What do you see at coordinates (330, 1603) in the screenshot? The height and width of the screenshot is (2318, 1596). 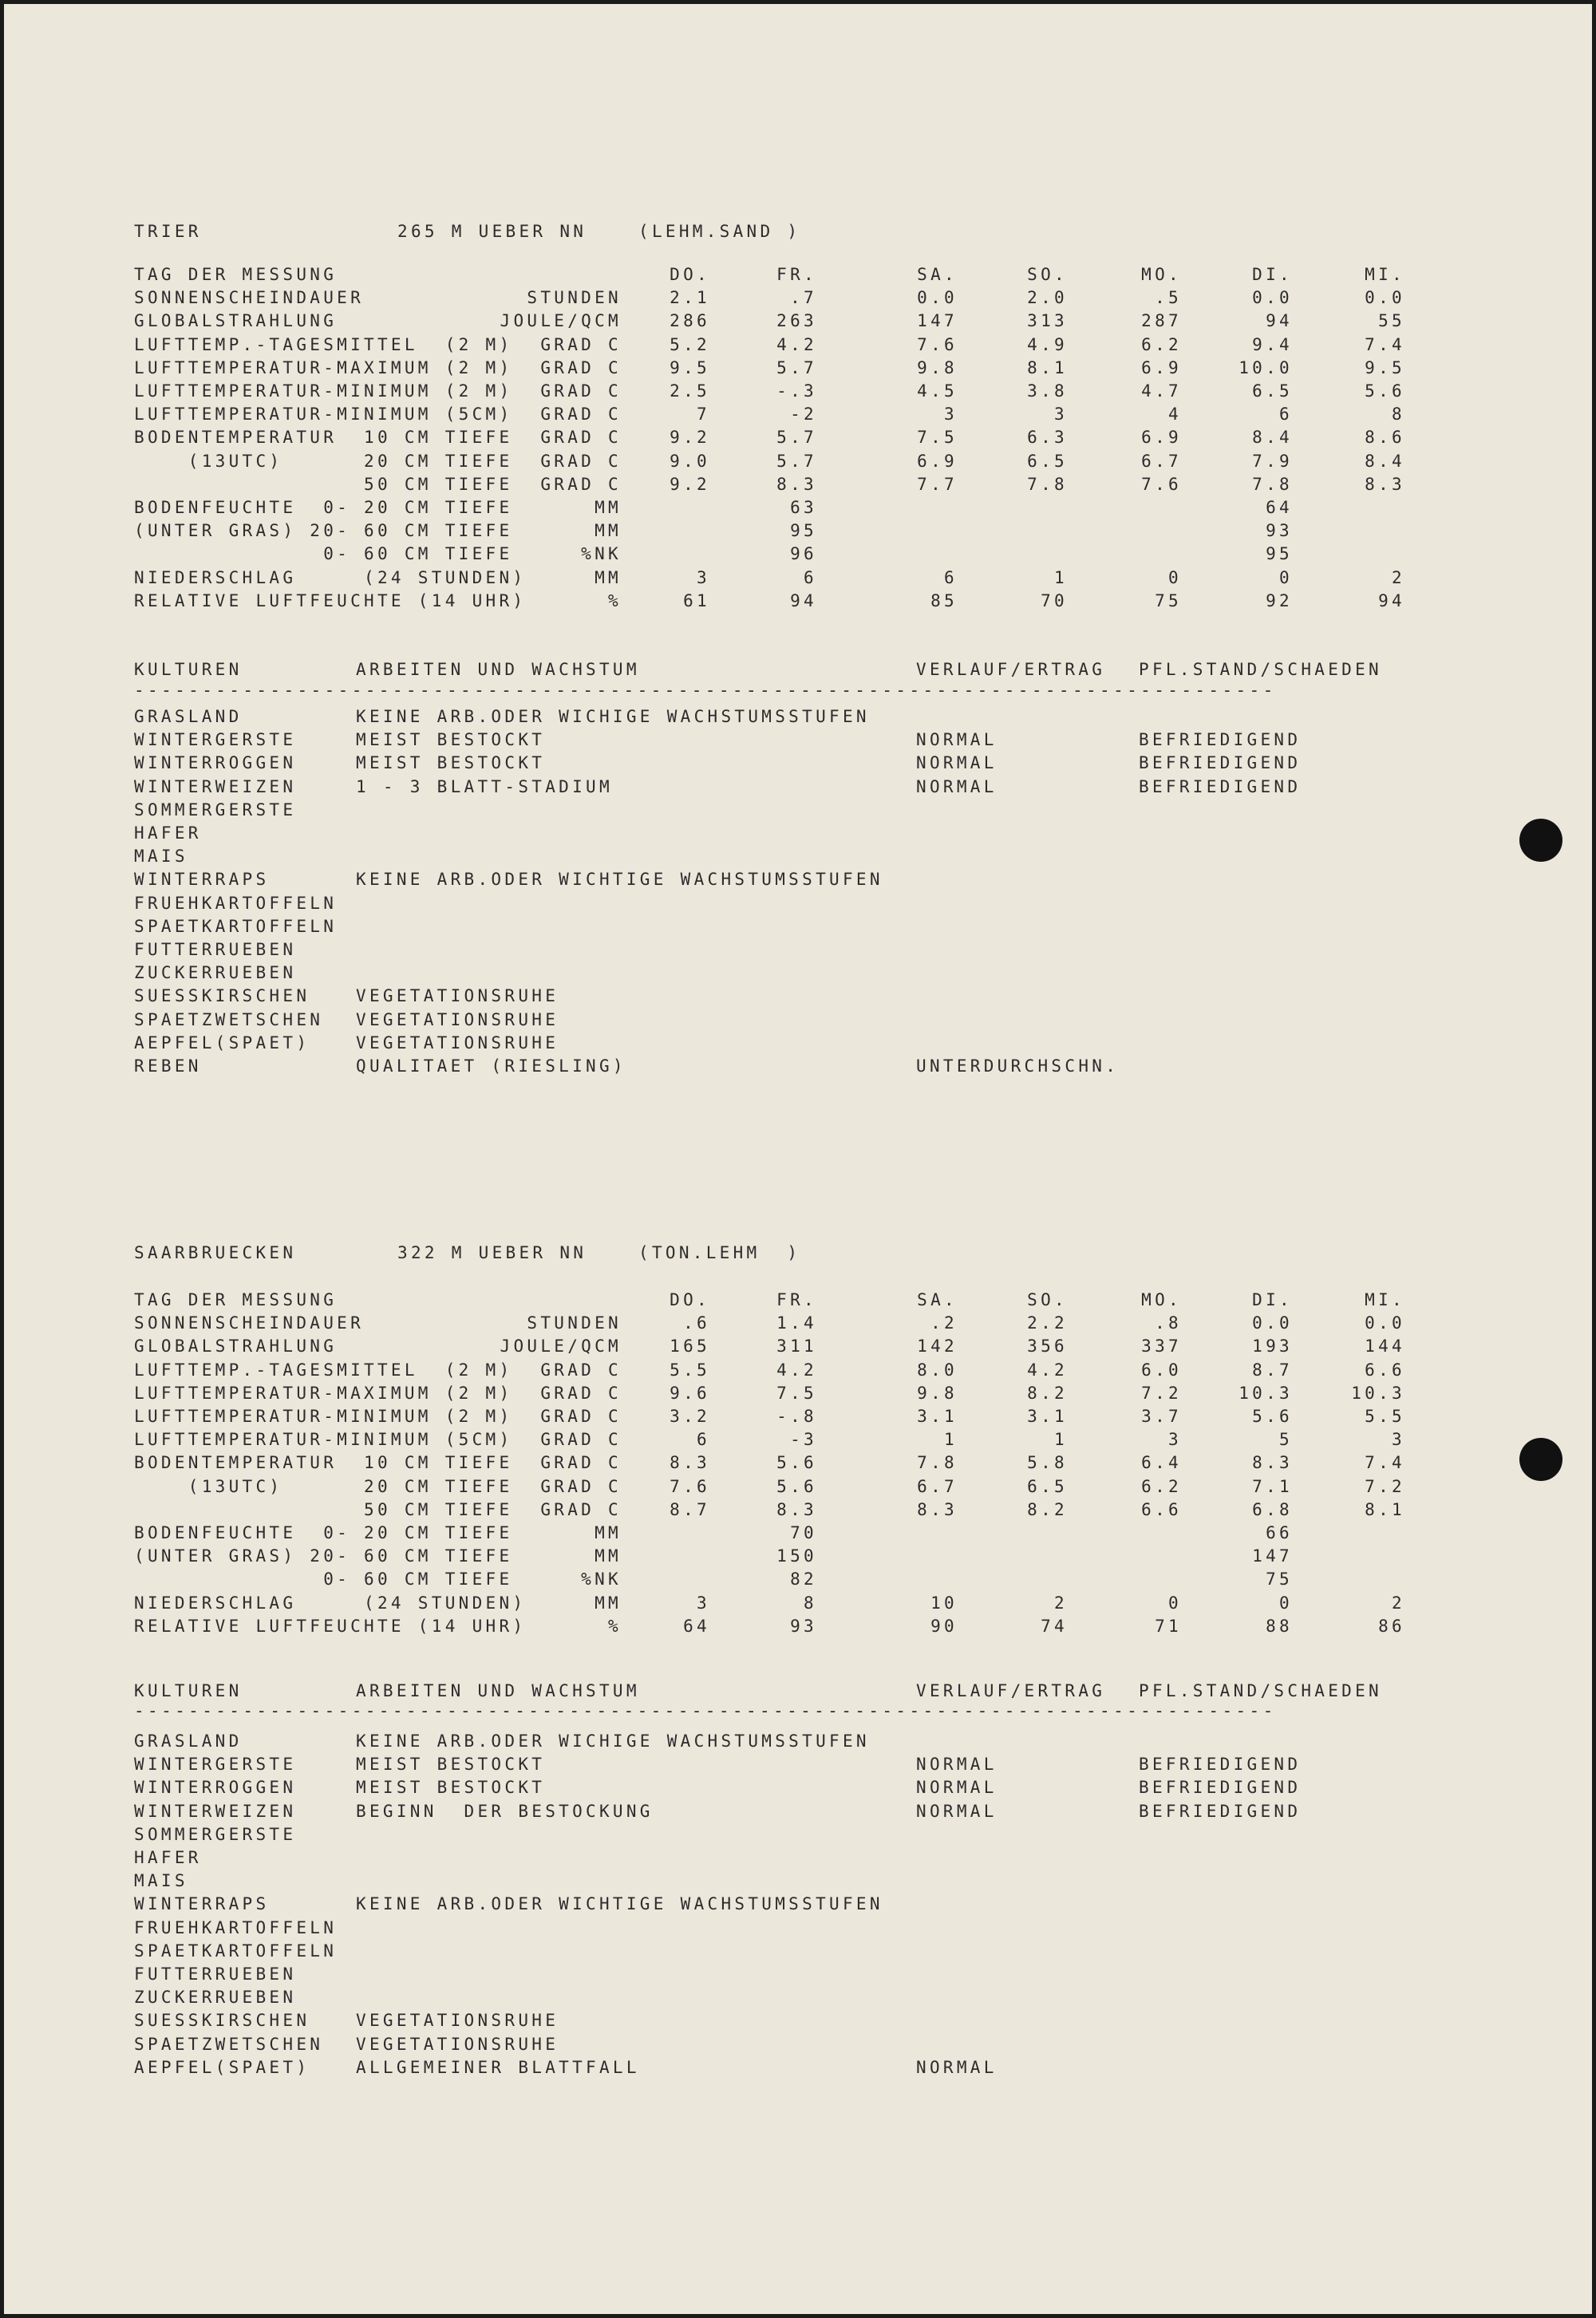 I see `row-label: NIEDERSCHLAG (24 STUNDEN)` at bounding box center [330, 1603].